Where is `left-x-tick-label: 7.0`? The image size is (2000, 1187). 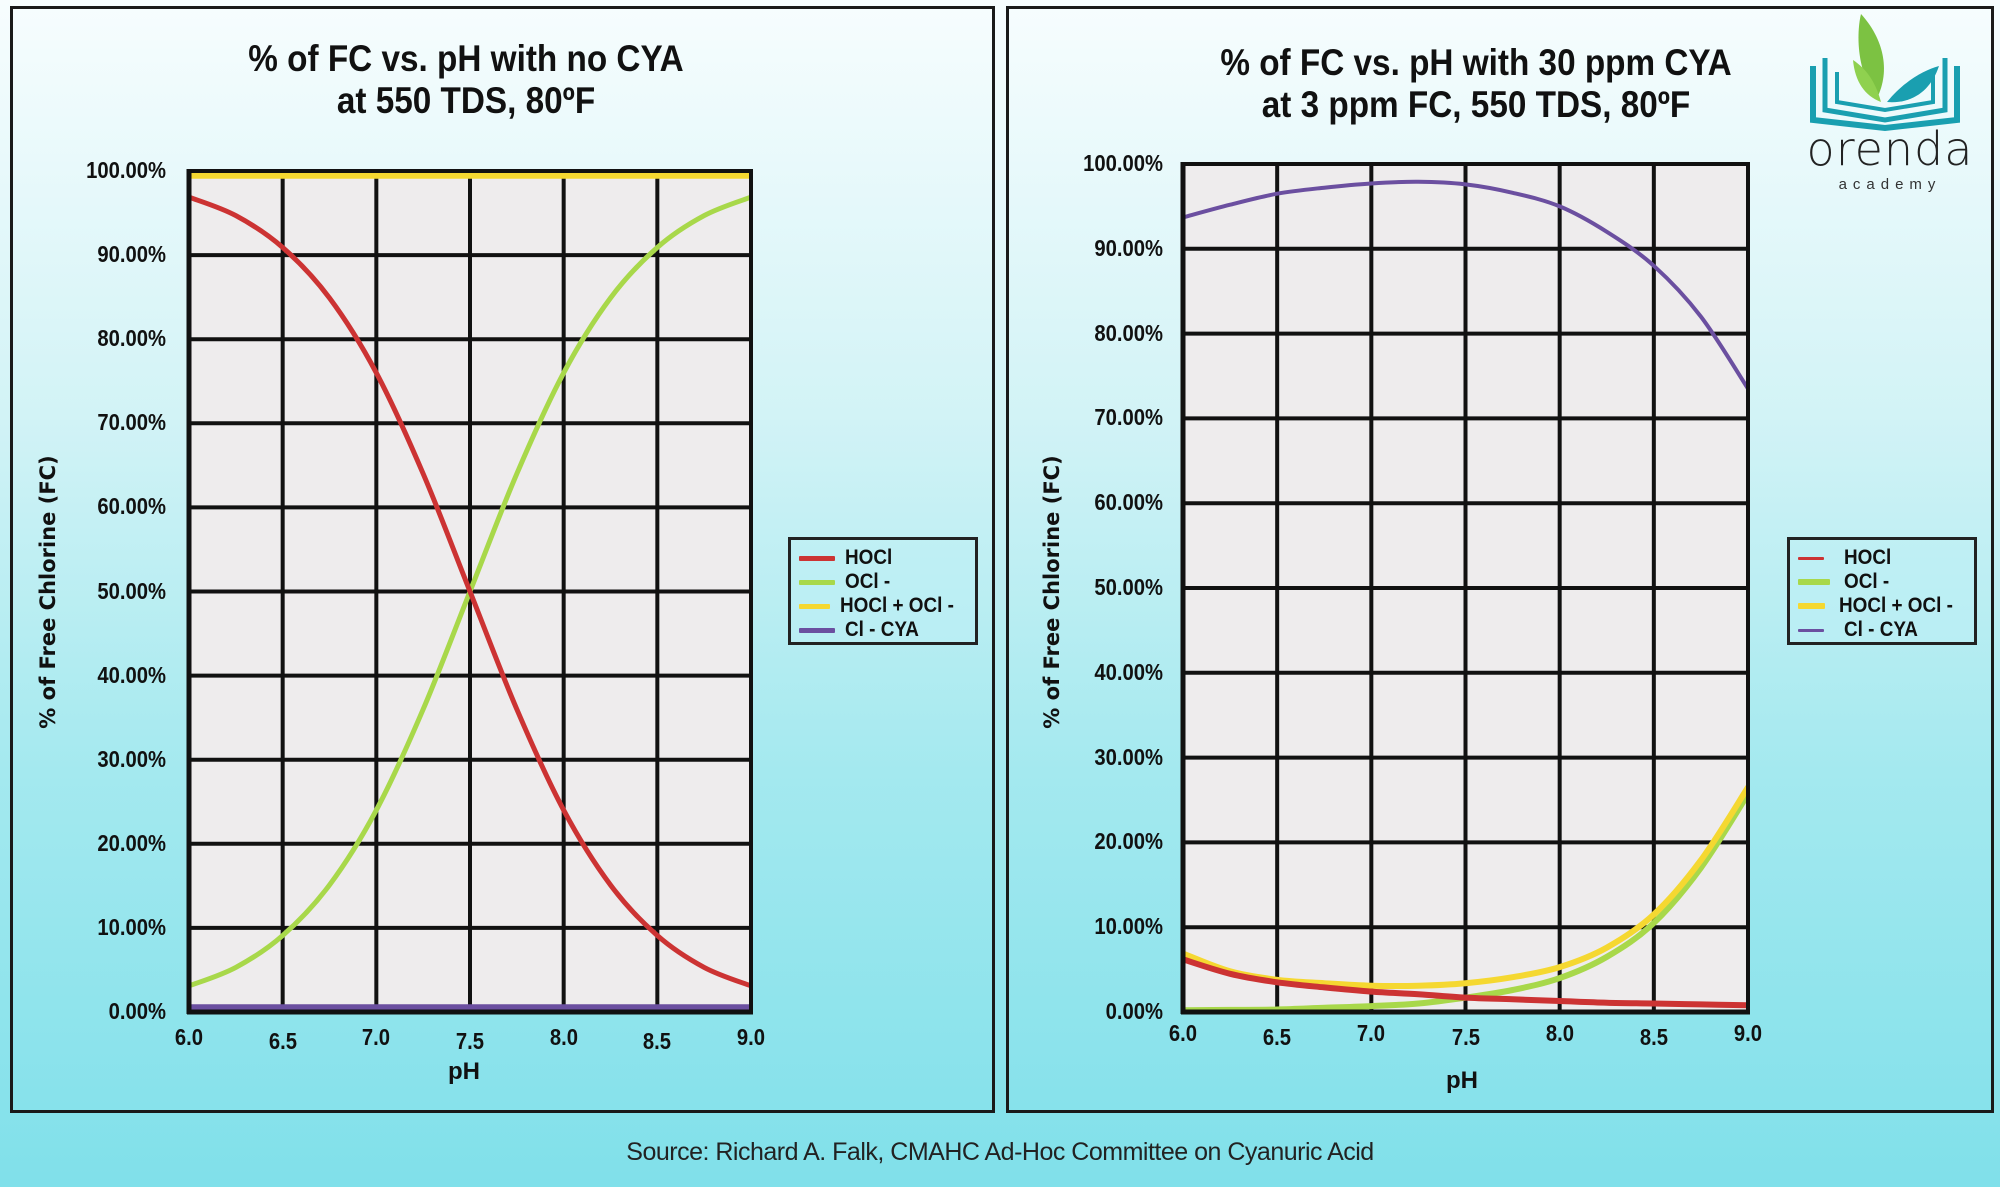
left-x-tick-label: 7.0 is located at coordinates (376, 1037).